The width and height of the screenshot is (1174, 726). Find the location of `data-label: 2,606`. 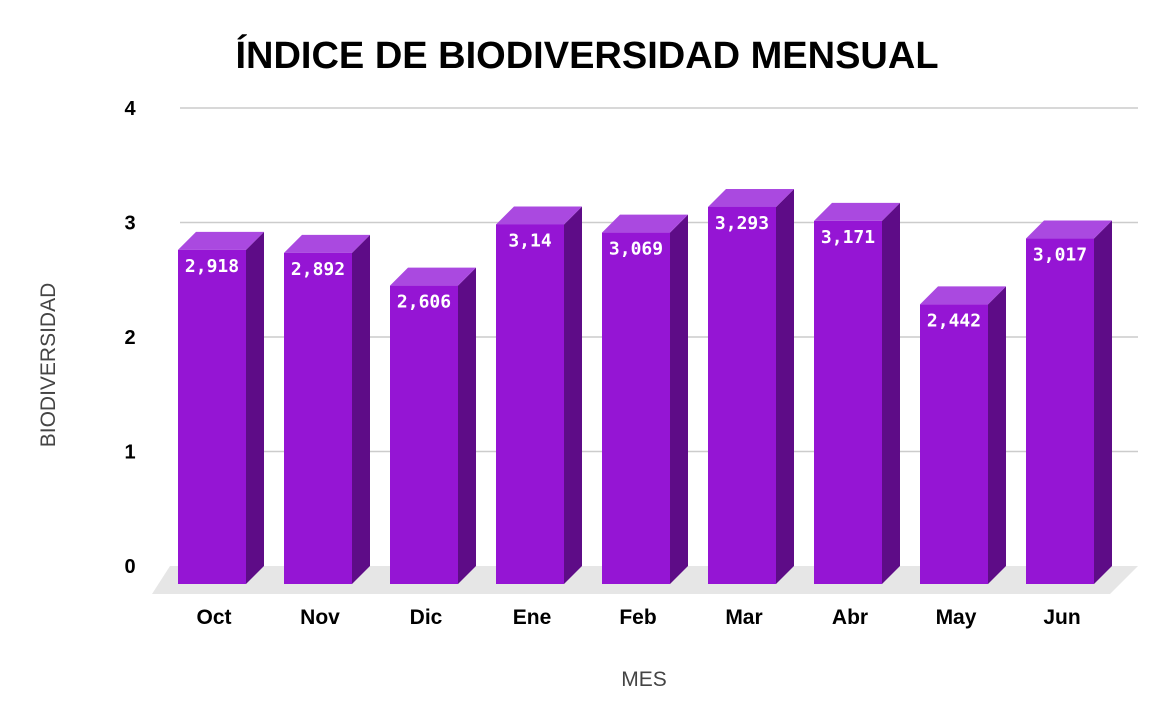

data-label: 2,606 is located at coordinates (424, 302).